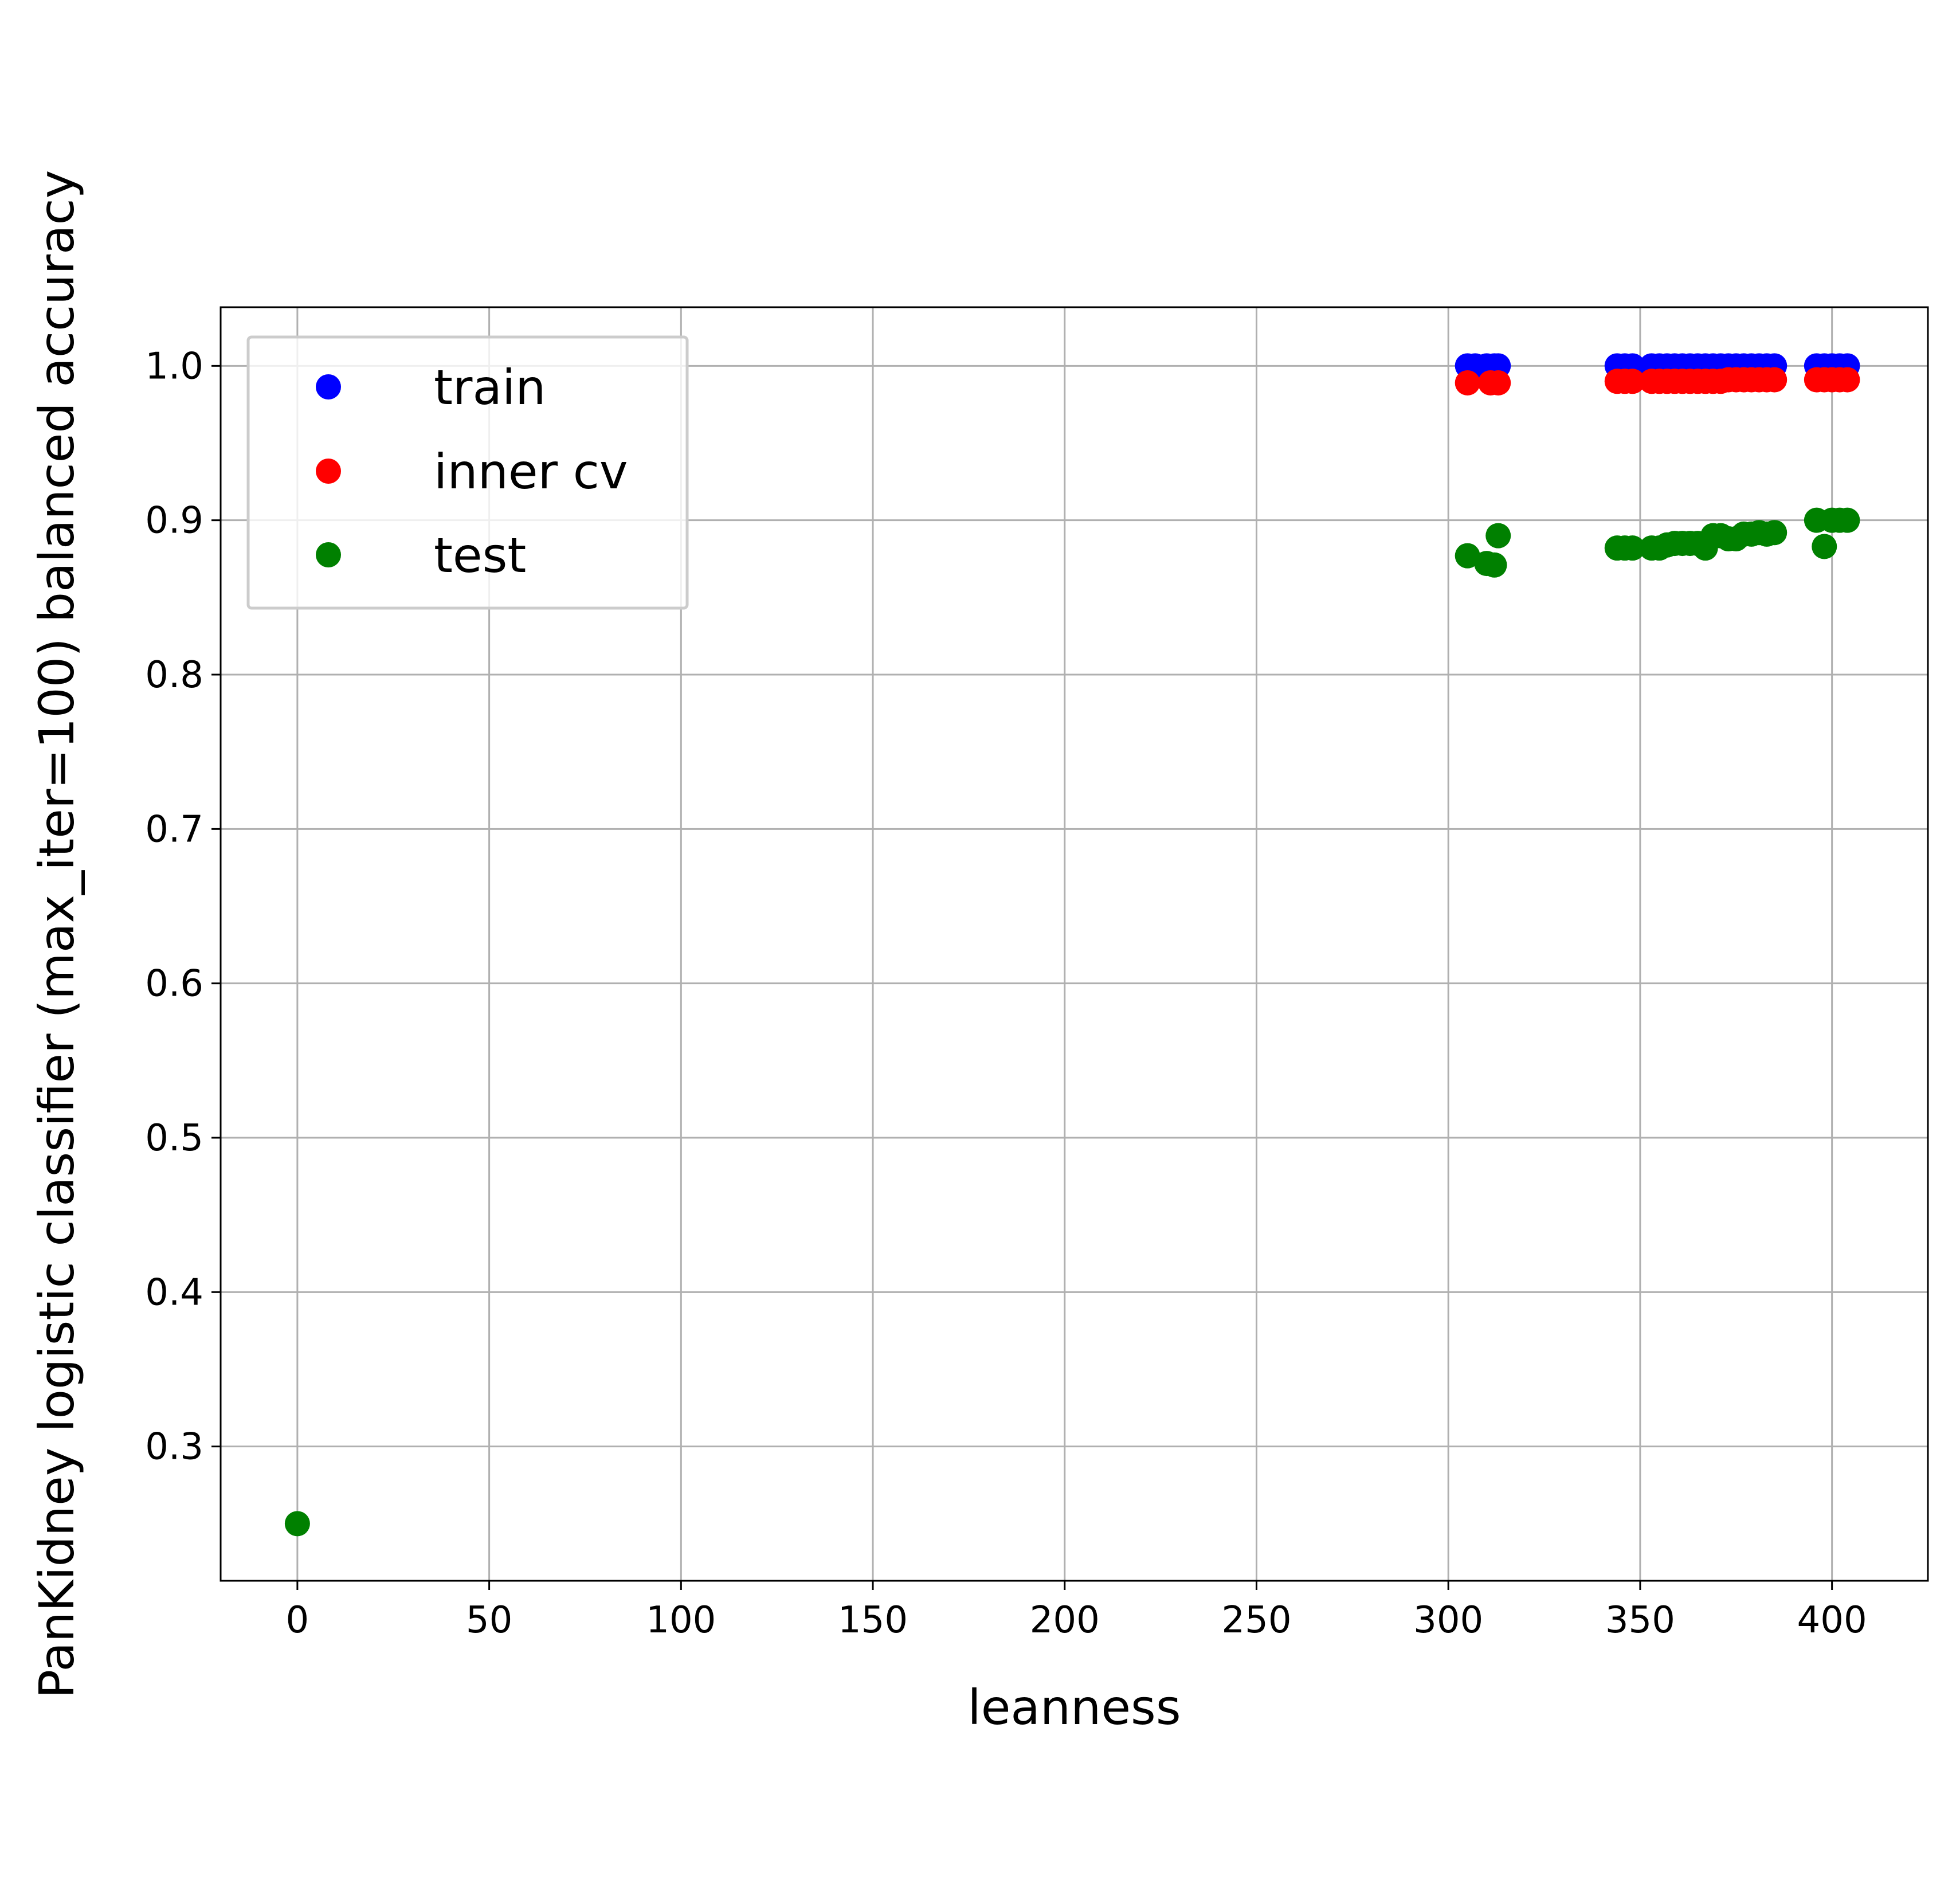 The width and height of the screenshot is (1960, 1888). I want to click on y-tick-label: 0.6, so click(174, 984).